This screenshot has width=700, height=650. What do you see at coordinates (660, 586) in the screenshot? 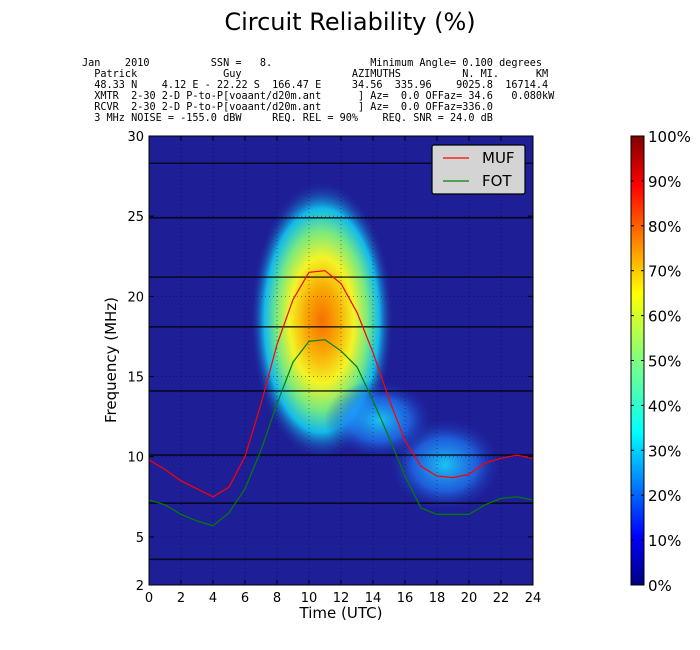
I see `colorbar-tick-label: 0%` at bounding box center [660, 586].